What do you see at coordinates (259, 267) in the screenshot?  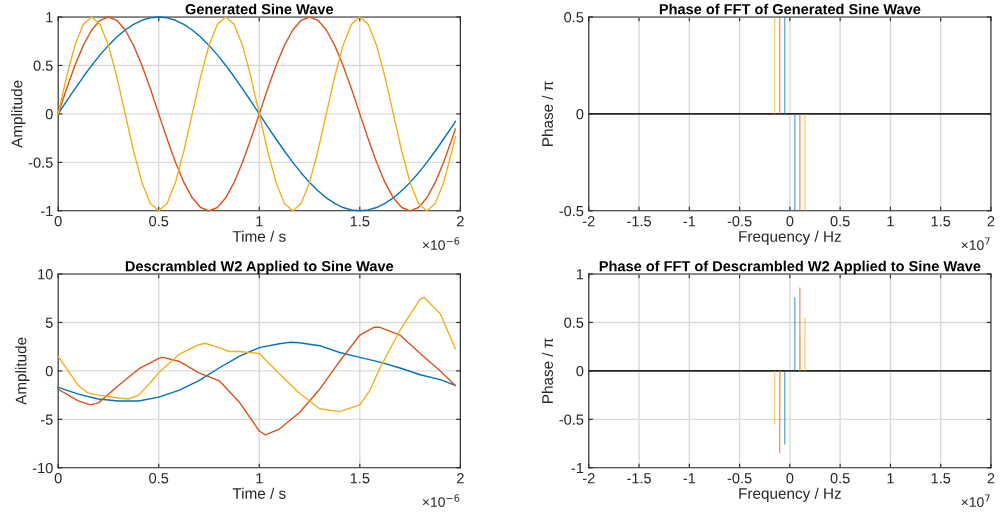 I see `chart-title: Descrambled W2 Applied to Sine Wave` at bounding box center [259, 267].